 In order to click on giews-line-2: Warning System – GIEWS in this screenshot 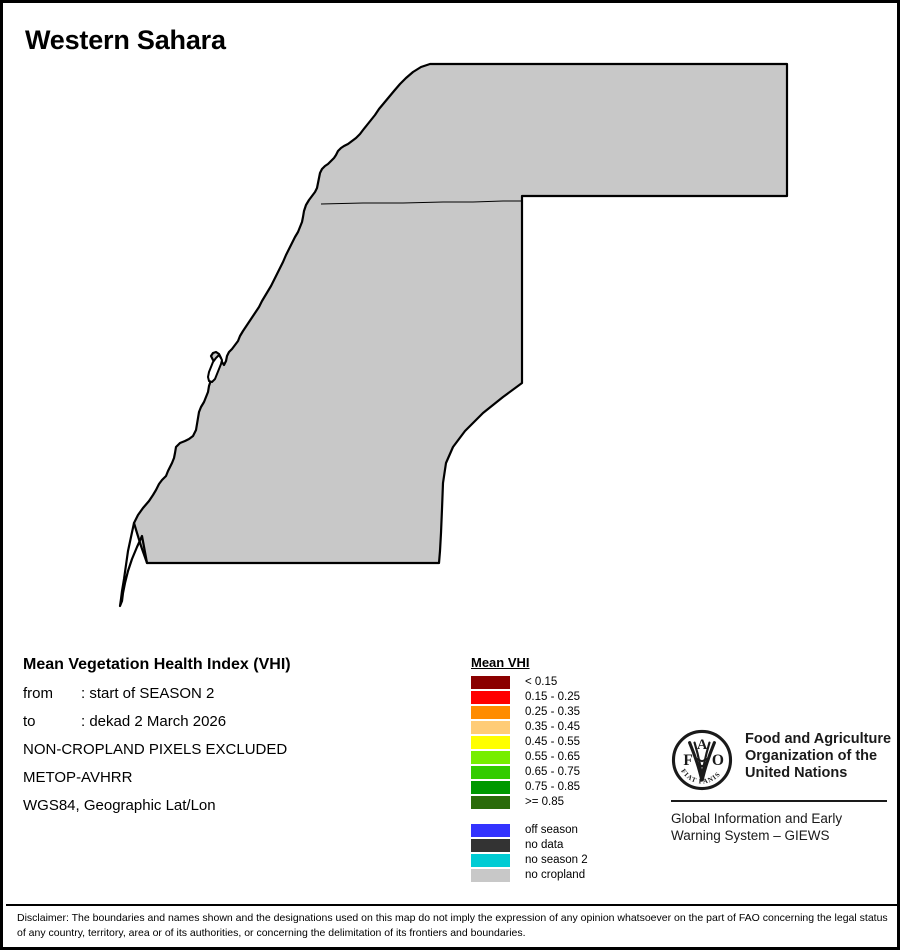, I will do `click(750, 835)`.